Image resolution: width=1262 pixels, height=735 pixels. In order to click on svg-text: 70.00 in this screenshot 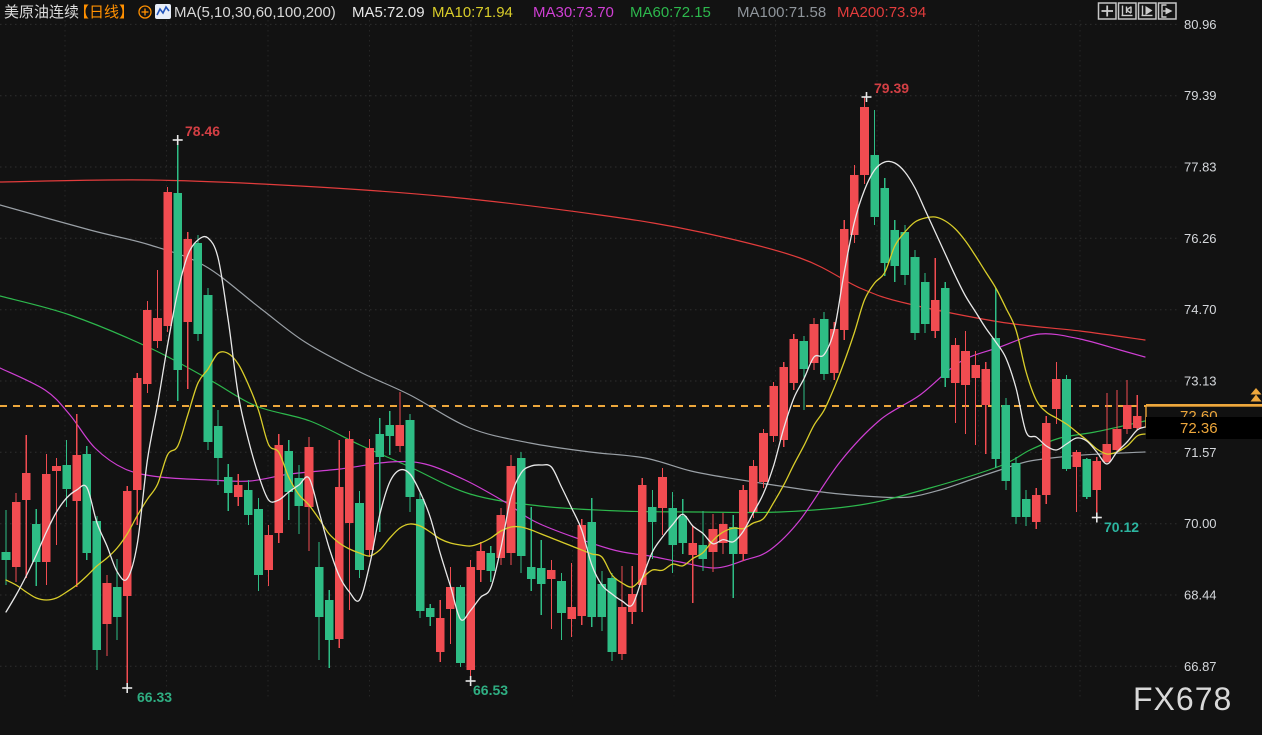, I will do `click(1200, 523)`.